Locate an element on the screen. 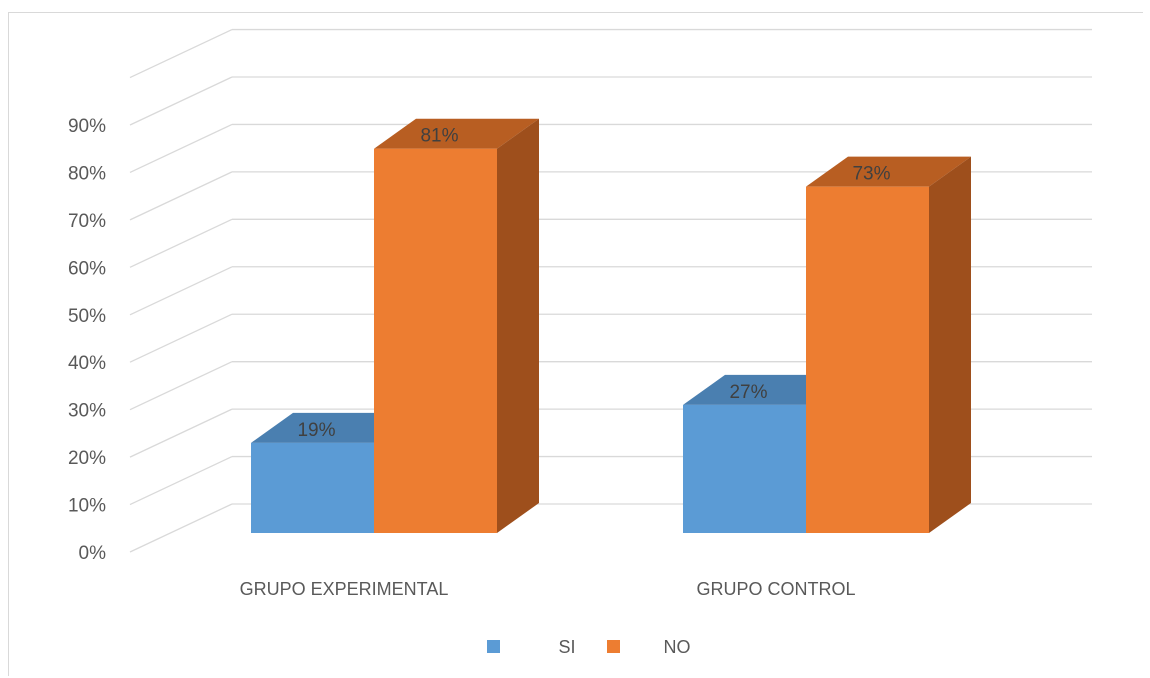  x-category-label: GRUPO EXPERIMENTAL is located at coordinates (344, 589).